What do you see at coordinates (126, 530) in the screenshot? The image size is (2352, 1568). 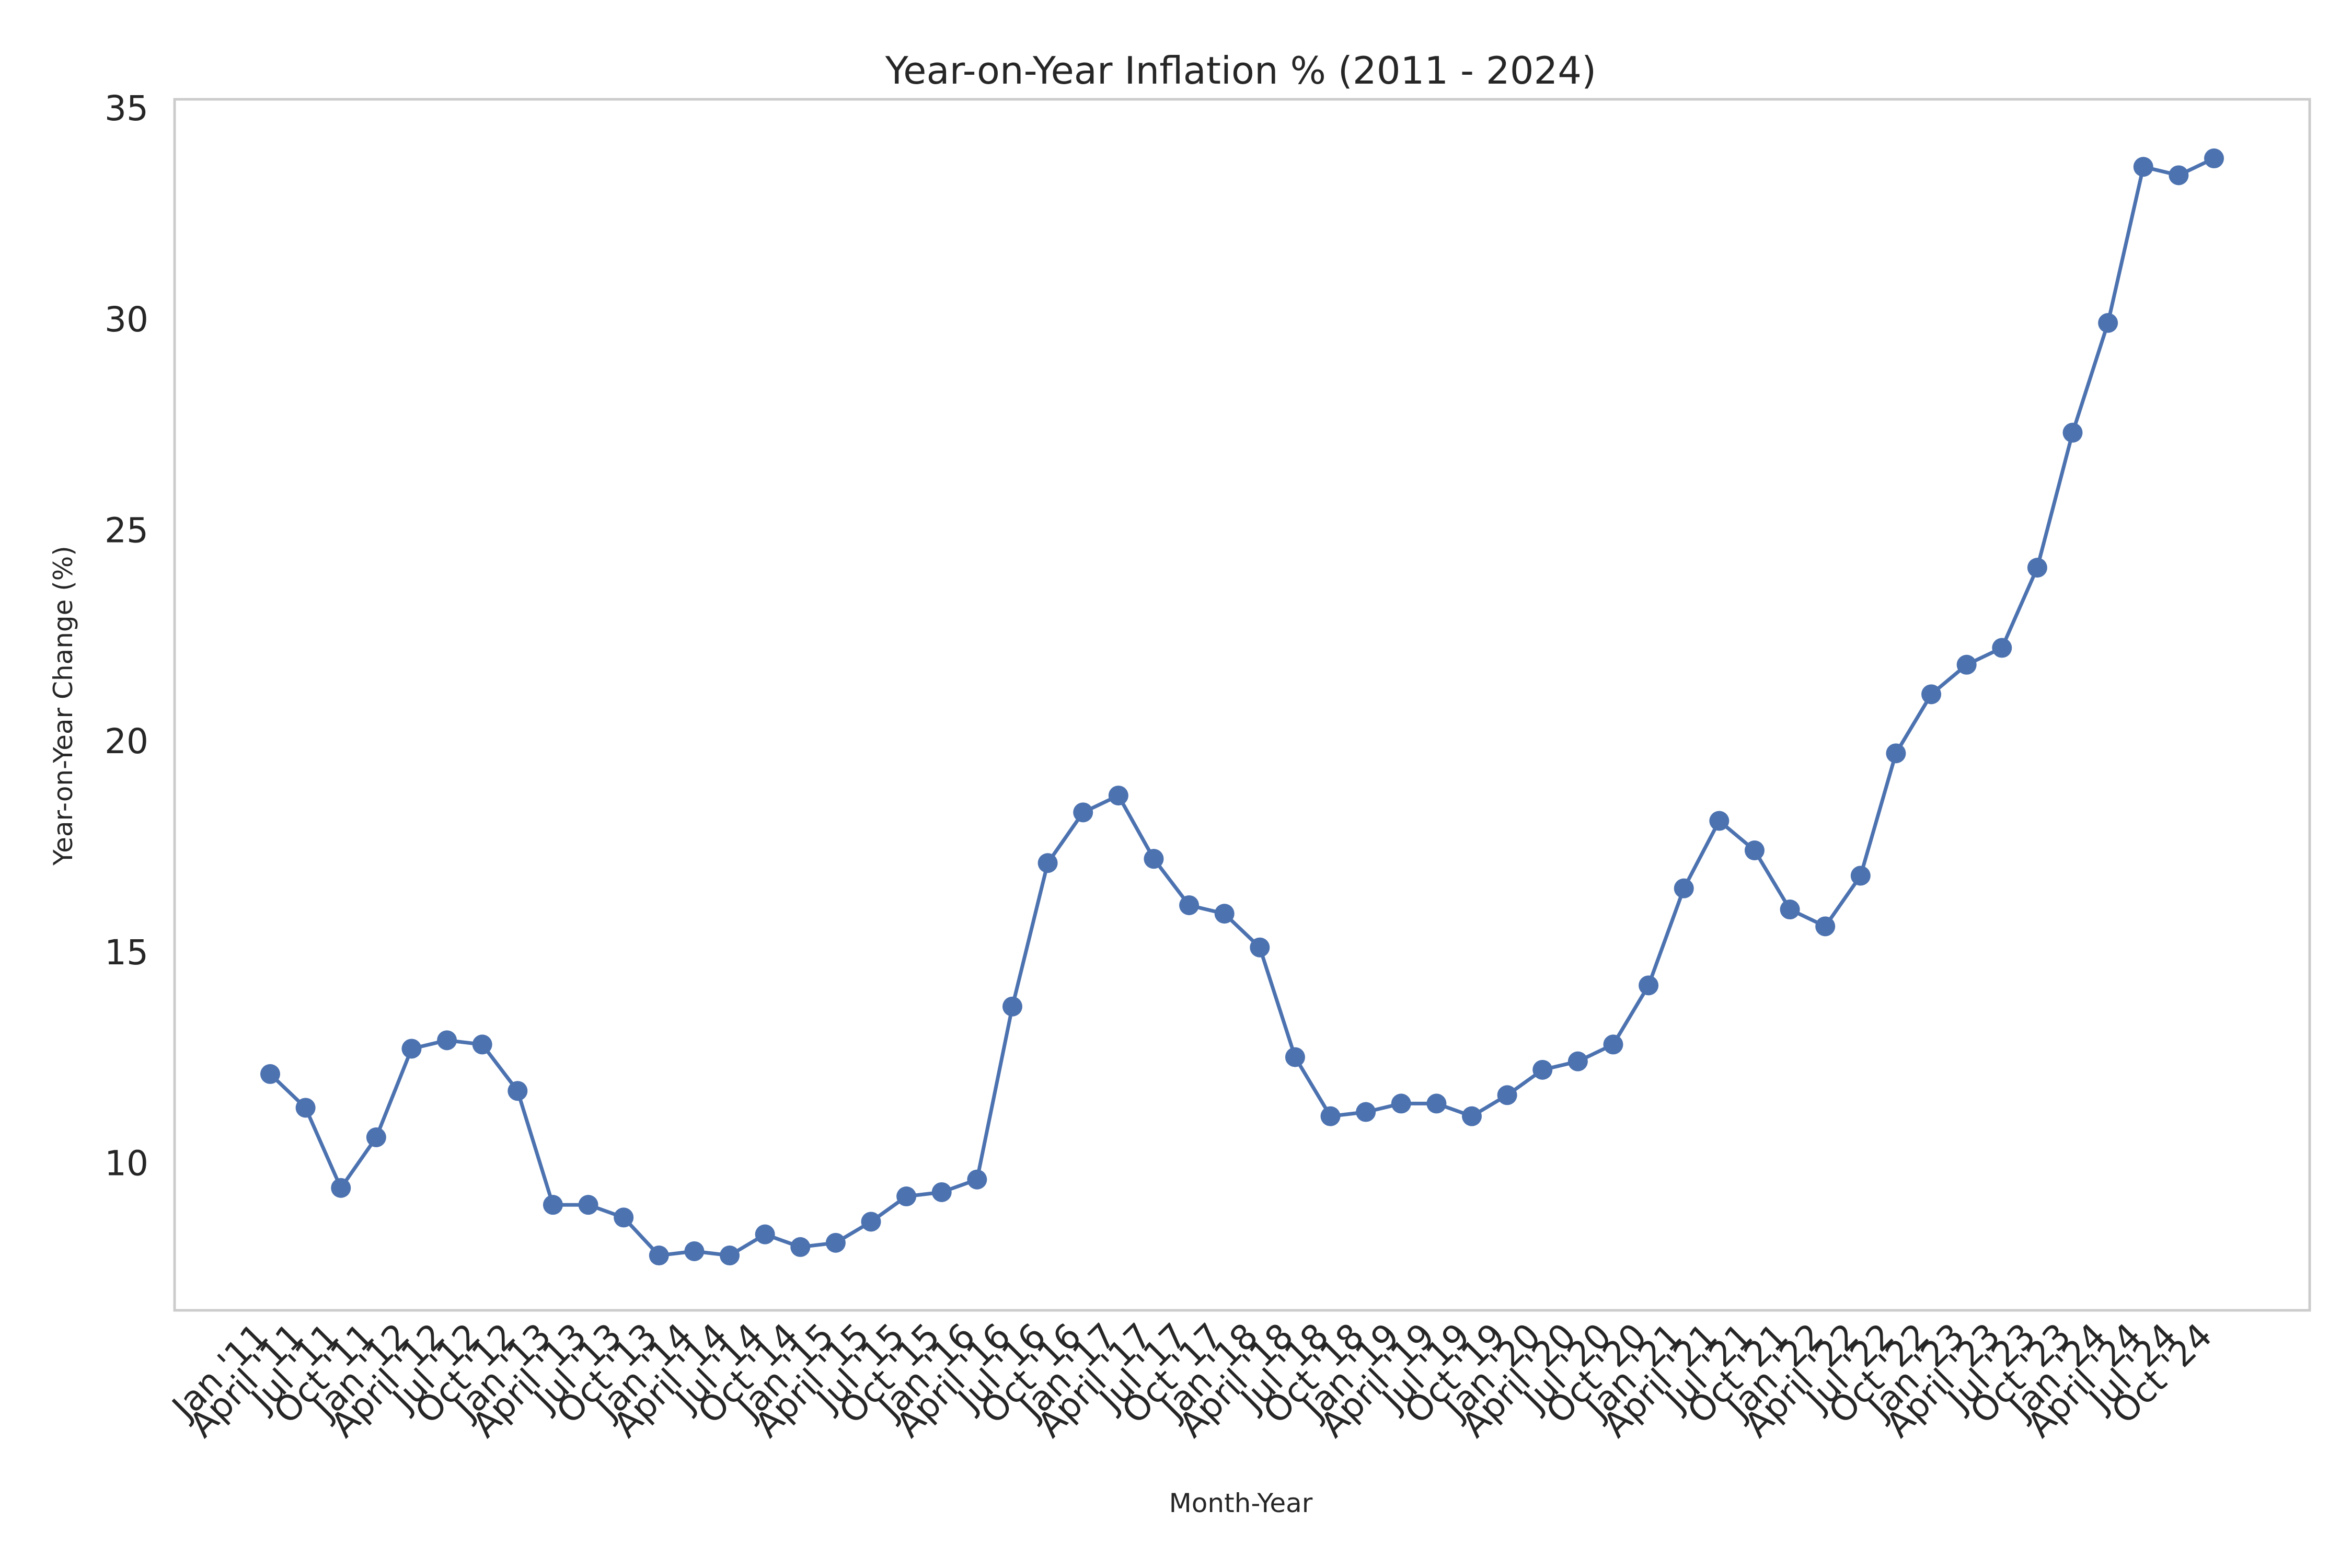 I see `y-tick-label: 25` at bounding box center [126, 530].